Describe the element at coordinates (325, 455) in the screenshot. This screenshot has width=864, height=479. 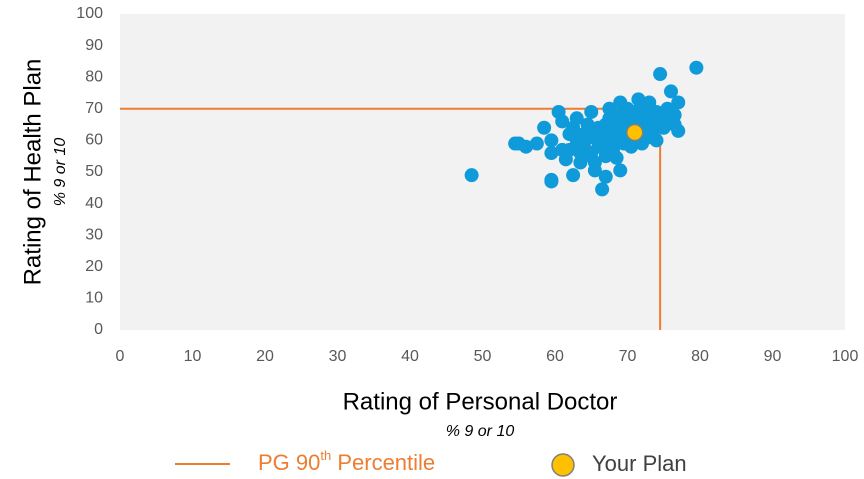
I see `legend-label-sup: th` at that location.